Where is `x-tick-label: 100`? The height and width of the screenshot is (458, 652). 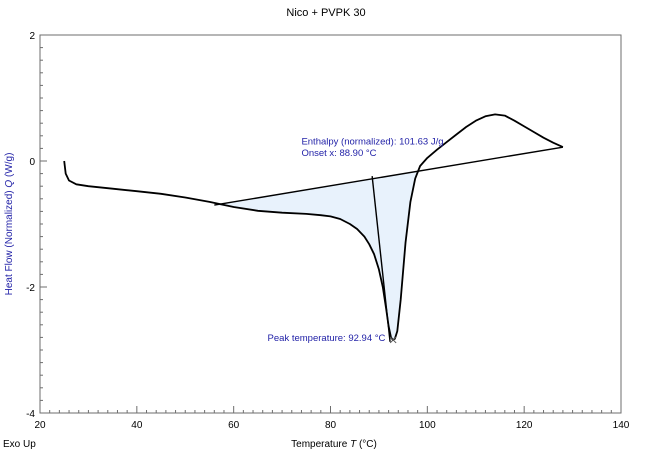
x-tick-label: 100 is located at coordinates (427, 425).